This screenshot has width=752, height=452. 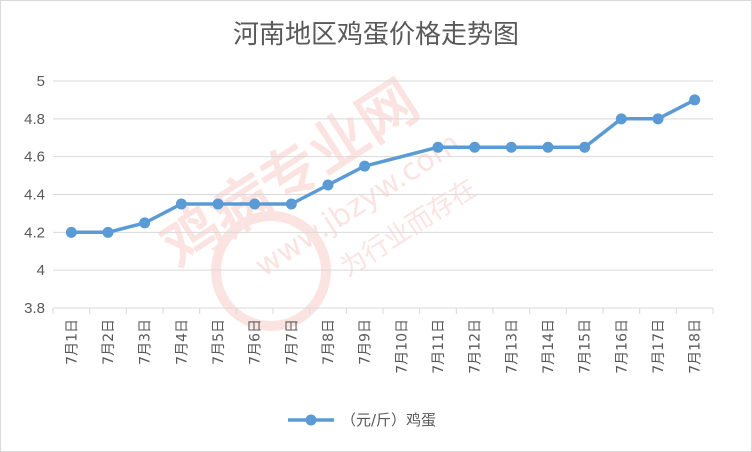 I want to click on x-tick-label: 7月9日, so click(x=366, y=342).